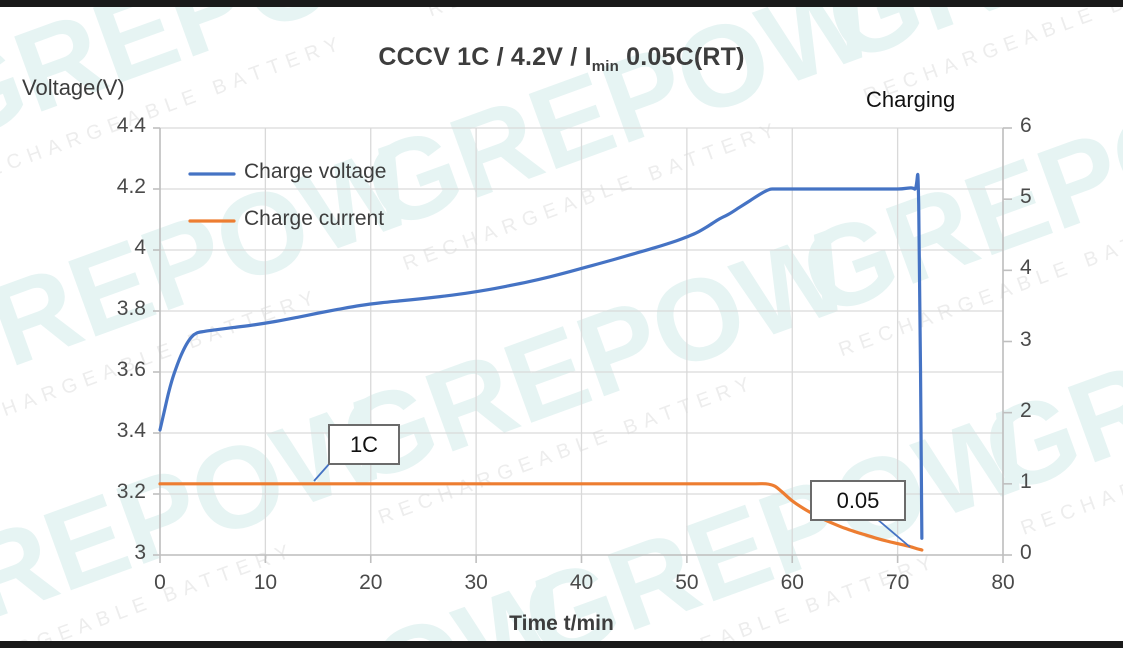  Describe the element at coordinates (212, 197) in the screenshot. I see `legend-swatches` at that location.